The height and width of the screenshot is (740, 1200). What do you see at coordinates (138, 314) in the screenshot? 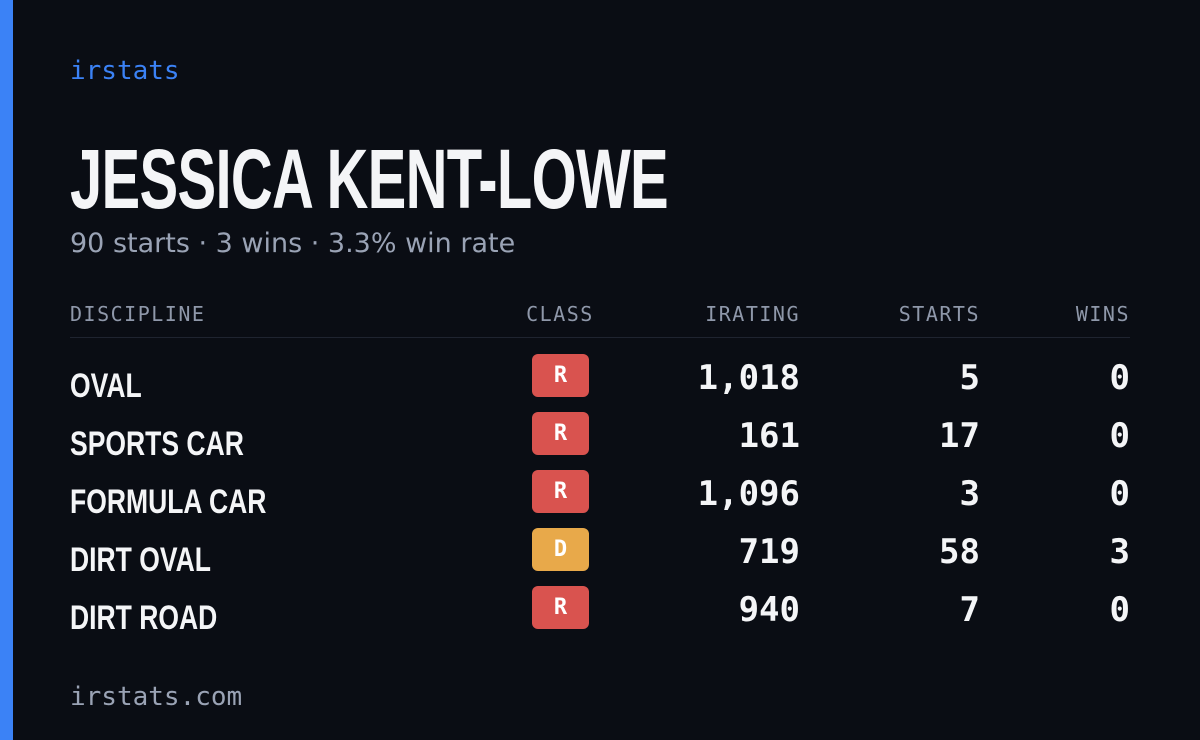
I see `column-header: DISCIPLINE` at bounding box center [138, 314].